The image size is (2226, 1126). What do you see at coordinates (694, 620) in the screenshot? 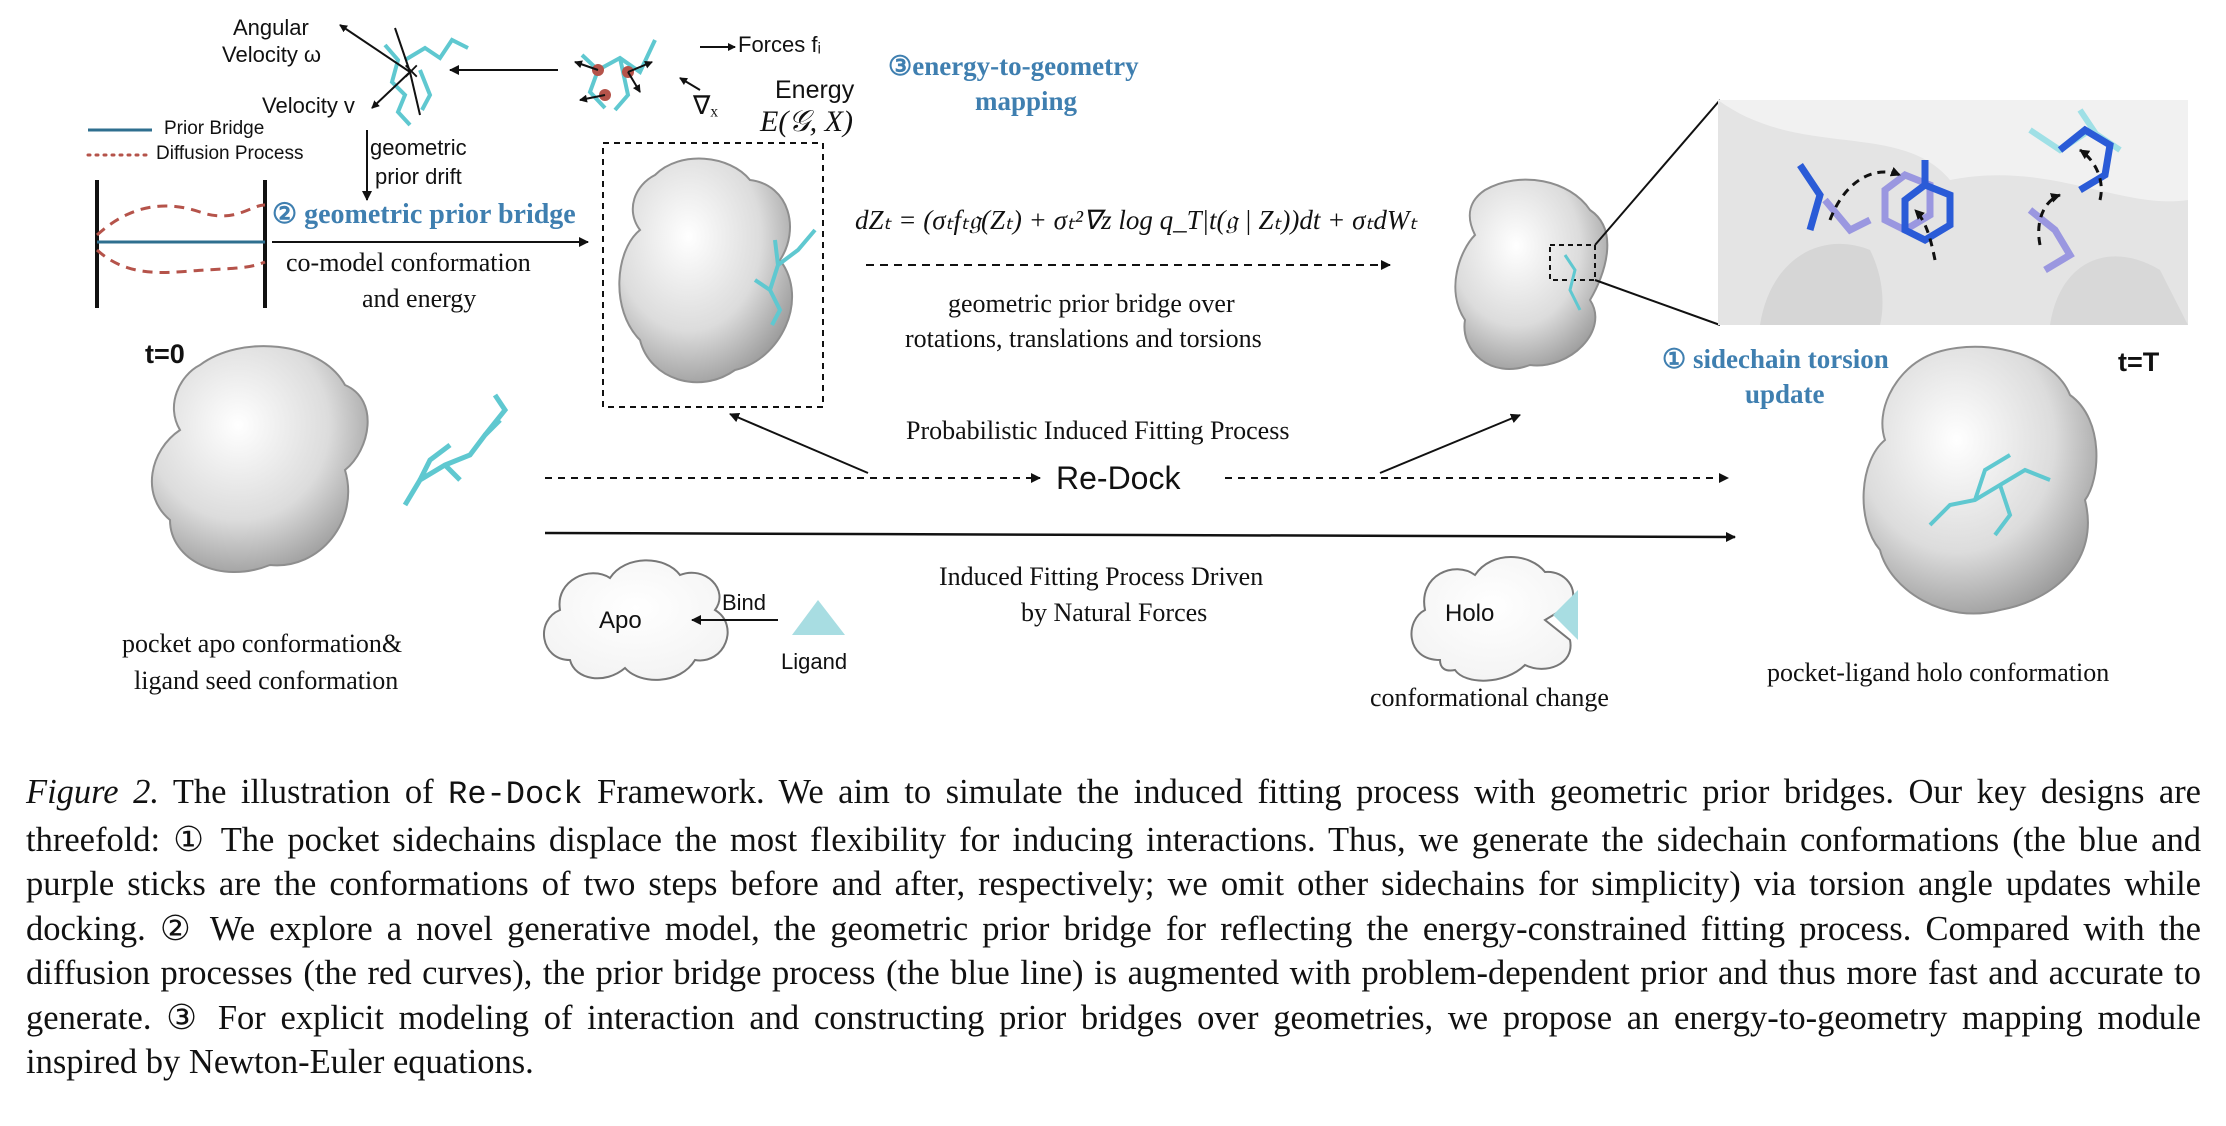
I see `apo-cloud` at bounding box center [694, 620].